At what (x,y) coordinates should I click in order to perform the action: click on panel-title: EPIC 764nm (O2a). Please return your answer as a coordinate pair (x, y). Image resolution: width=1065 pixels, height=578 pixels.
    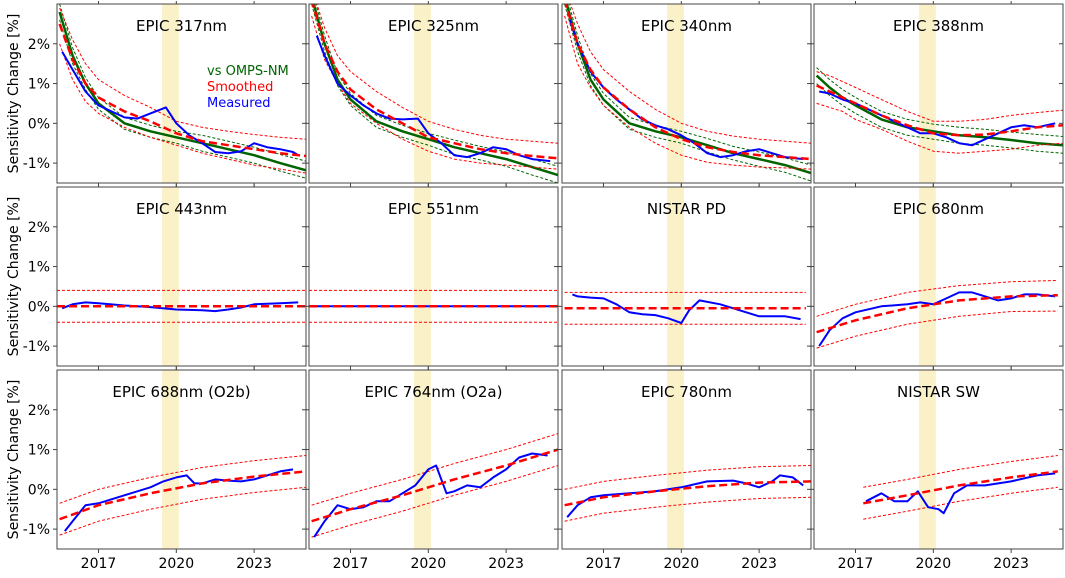
    Looking at the image, I should click on (434, 392).